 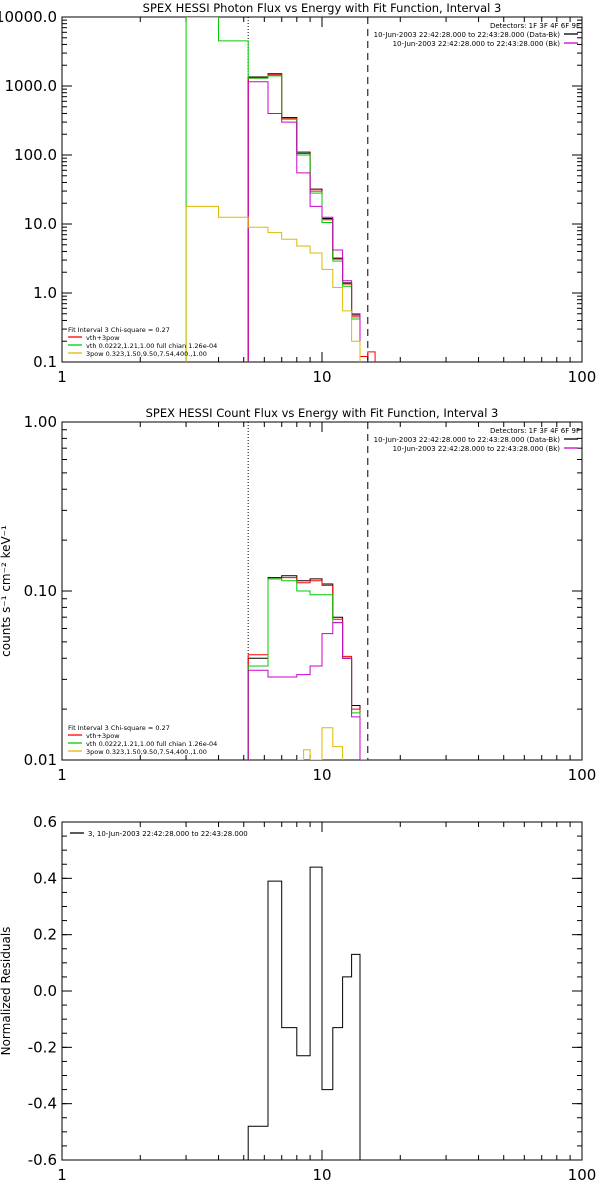 I want to click on y-tick-label: 10.0, so click(x=40, y=224).